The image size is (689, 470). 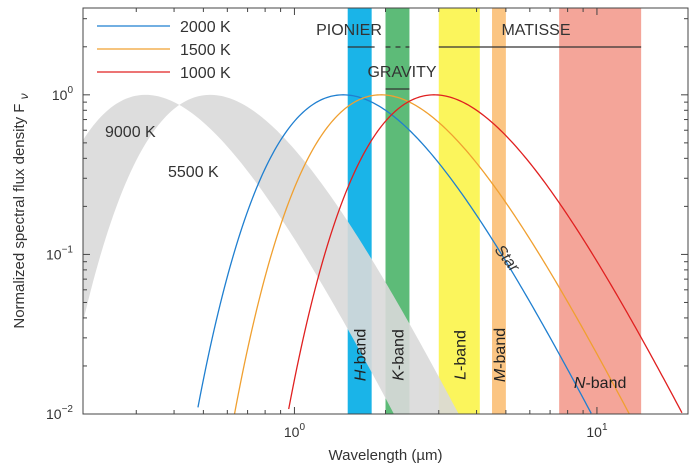 I want to click on y-tick-label: 10⁰, so click(x=63, y=94).